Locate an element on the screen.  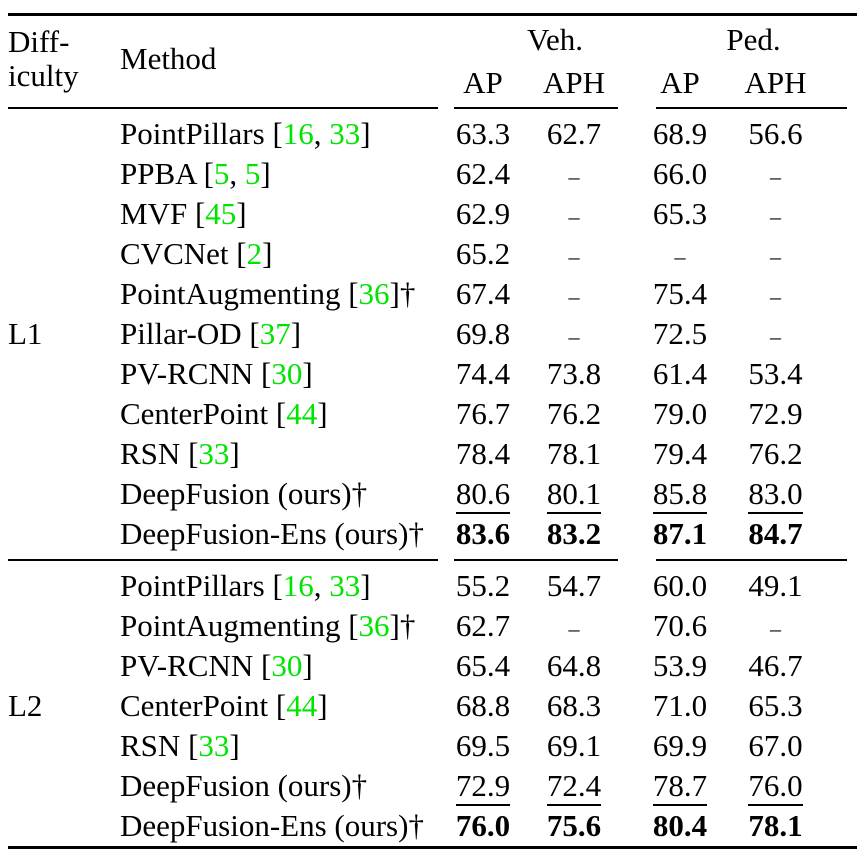
value-cell: 78.1 is located at coordinates (574, 454).